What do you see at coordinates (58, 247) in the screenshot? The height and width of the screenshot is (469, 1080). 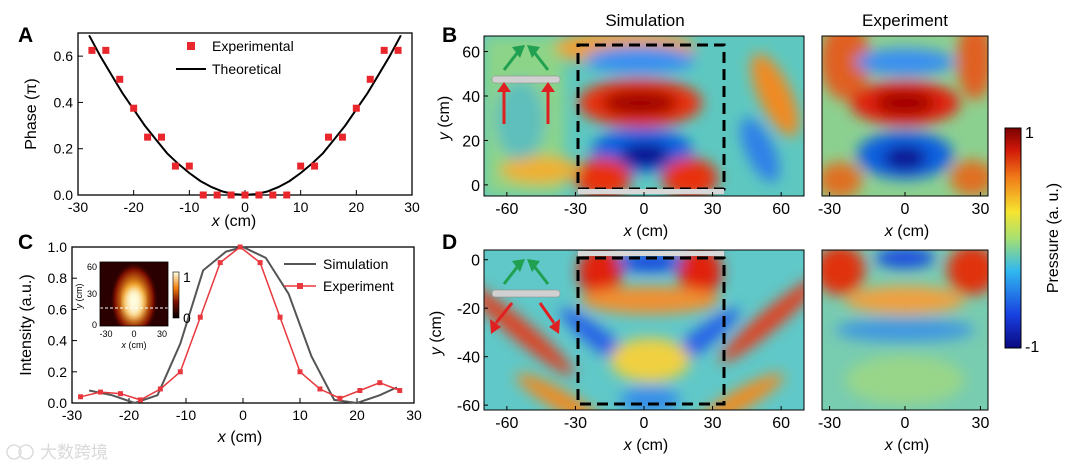 I see `c-ytick-label: 1.0` at bounding box center [58, 247].